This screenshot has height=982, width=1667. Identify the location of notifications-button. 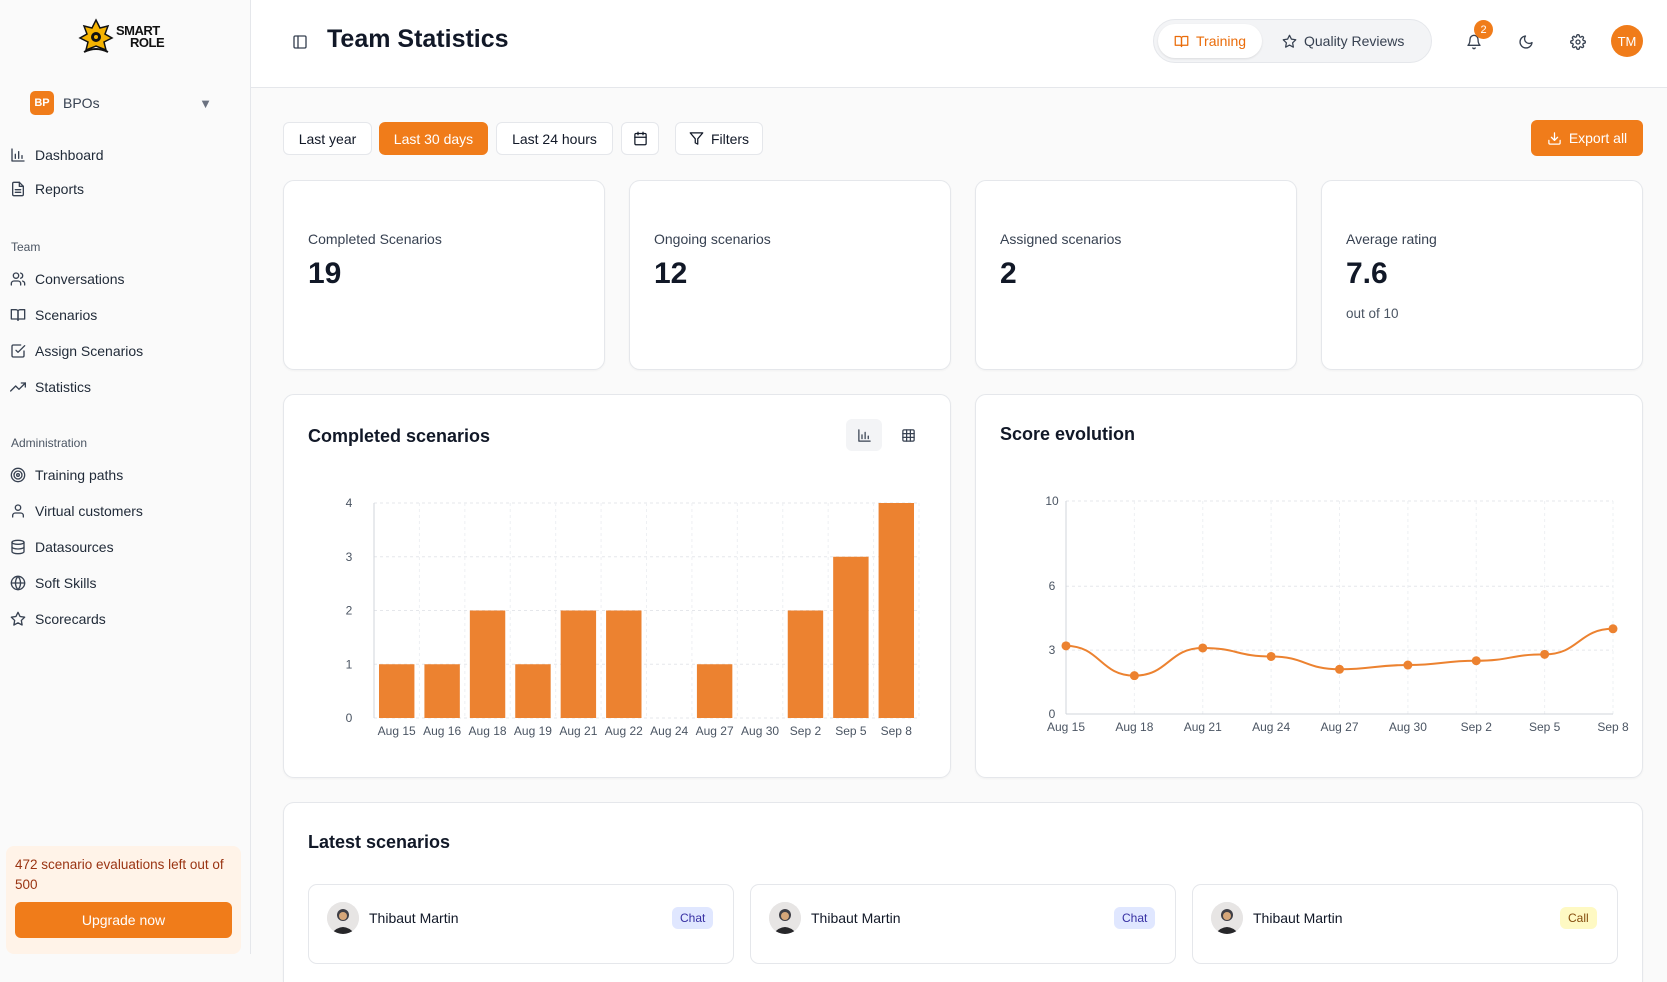
(1474, 42).